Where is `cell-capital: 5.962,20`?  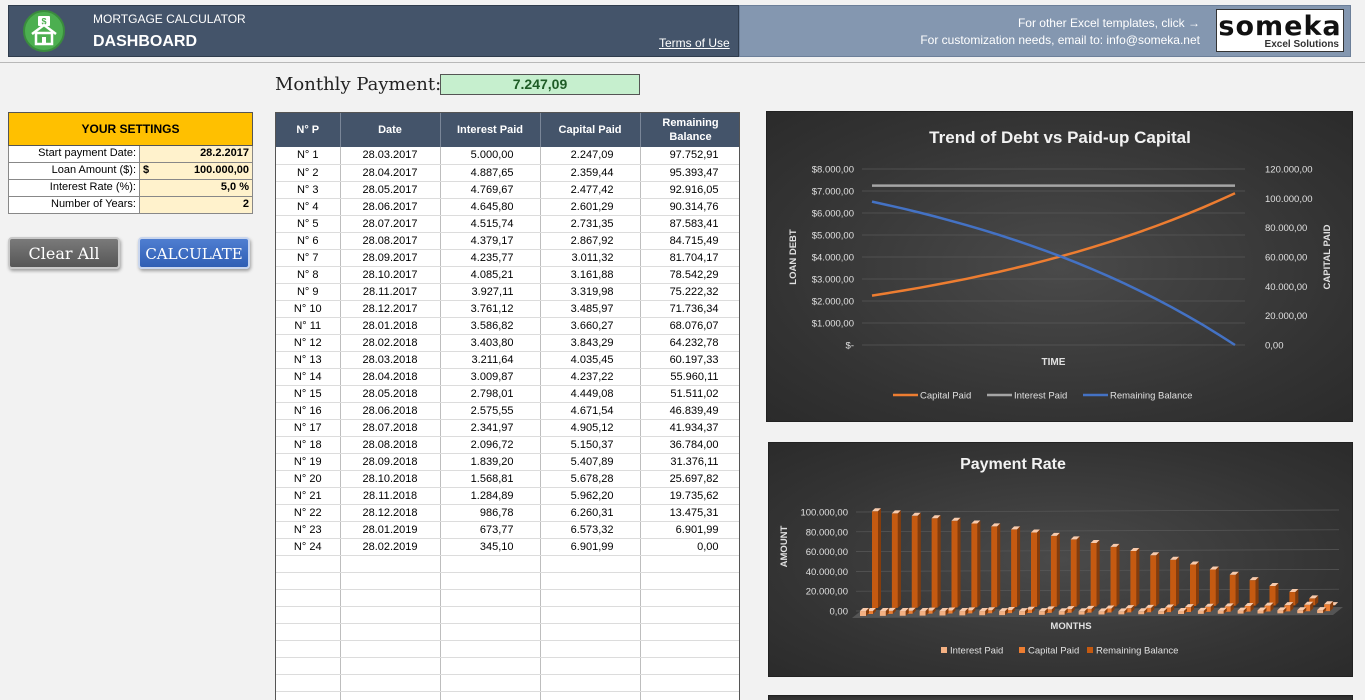
cell-capital: 5.962,20 is located at coordinates (590, 496).